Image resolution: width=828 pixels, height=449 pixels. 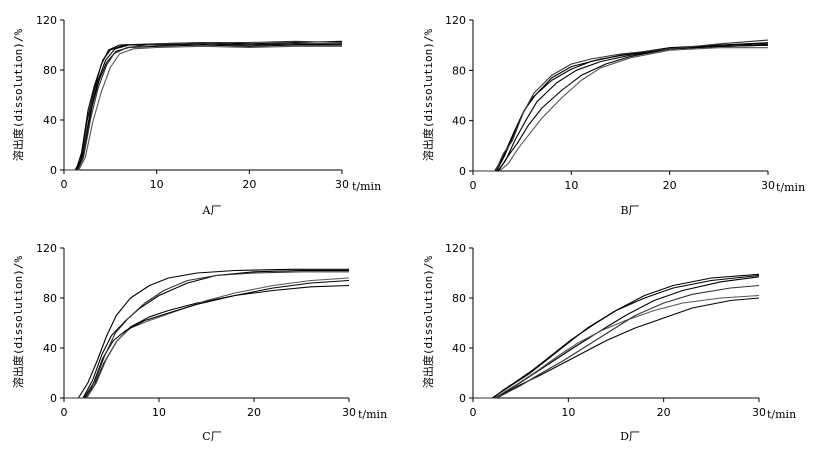 What do you see at coordinates (212, 210) in the screenshot?
I see `panel-caption: A厂` at bounding box center [212, 210].